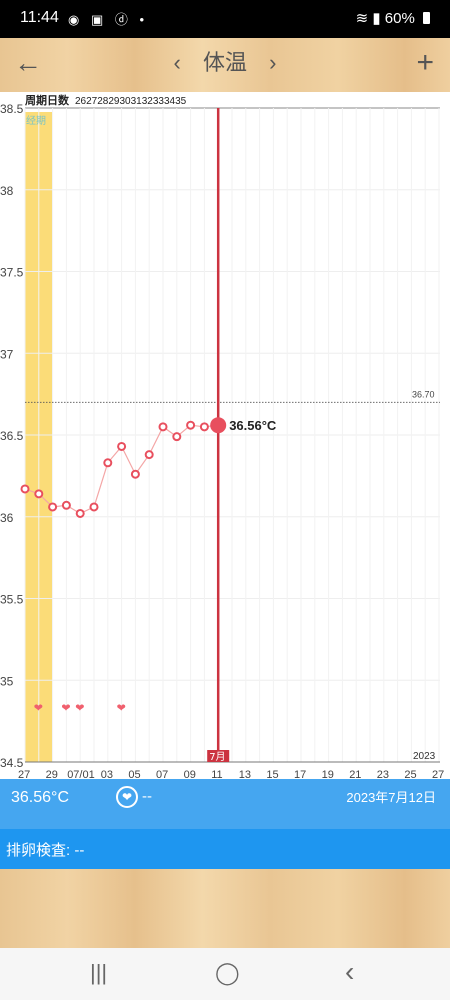 This screenshot has height=1000, width=450. Describe the element at coordinates (7, 191) in the screenshot. I see `y-tick-label: 38` at that location.